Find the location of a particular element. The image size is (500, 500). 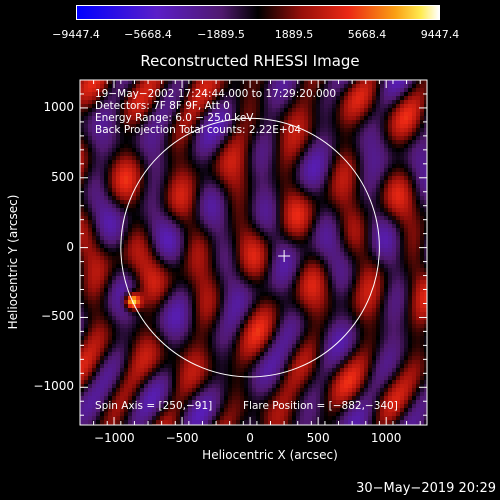

x-tick-label: −500 is located at coordinates (182, 438).